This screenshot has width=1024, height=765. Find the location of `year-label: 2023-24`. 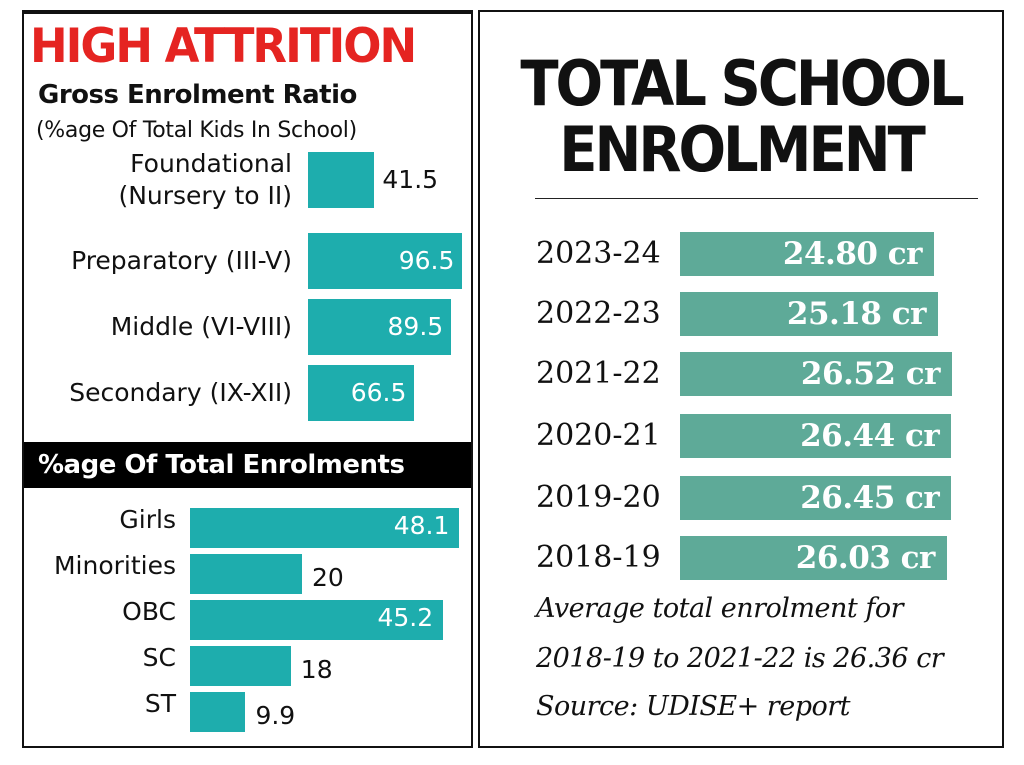

year-label: 2023-24 is located at coordinates (598, 253).